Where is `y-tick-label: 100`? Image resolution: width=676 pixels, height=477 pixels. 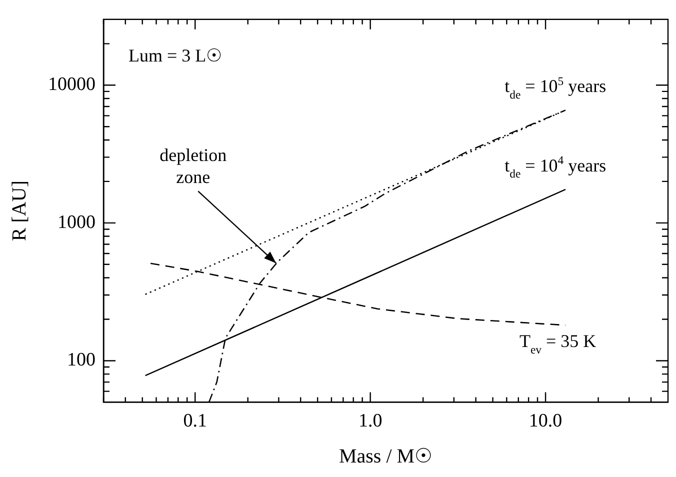
y-tick-label: 100 is located at coordinates (81, 360).